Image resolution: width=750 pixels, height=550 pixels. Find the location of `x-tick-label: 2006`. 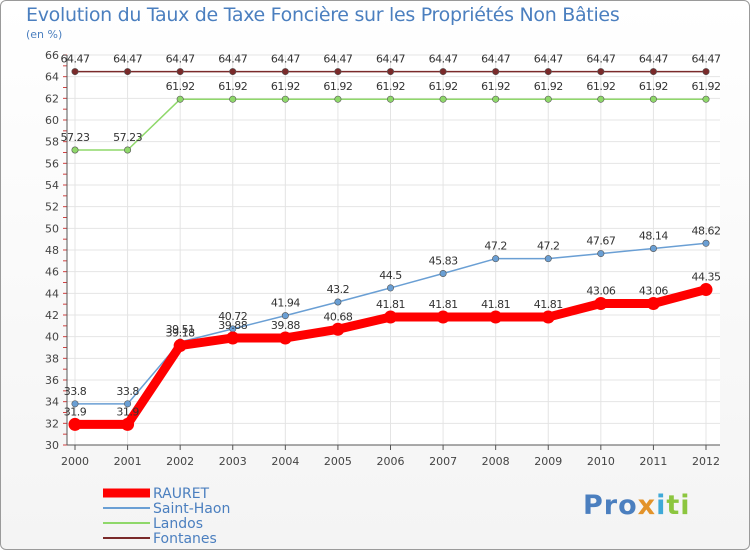

x-tick-label: 2006 is located at coordinates (391, 461).